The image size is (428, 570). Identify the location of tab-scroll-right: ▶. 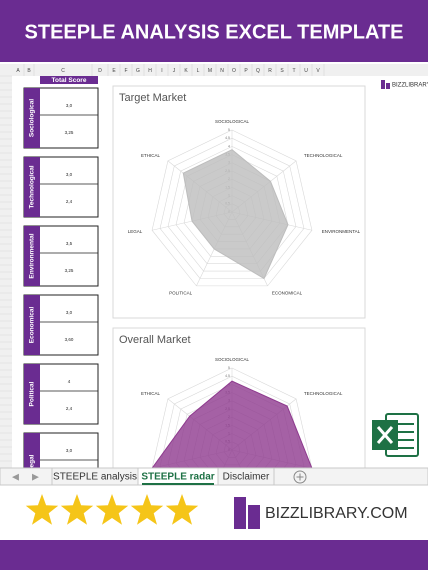
(35, 476).